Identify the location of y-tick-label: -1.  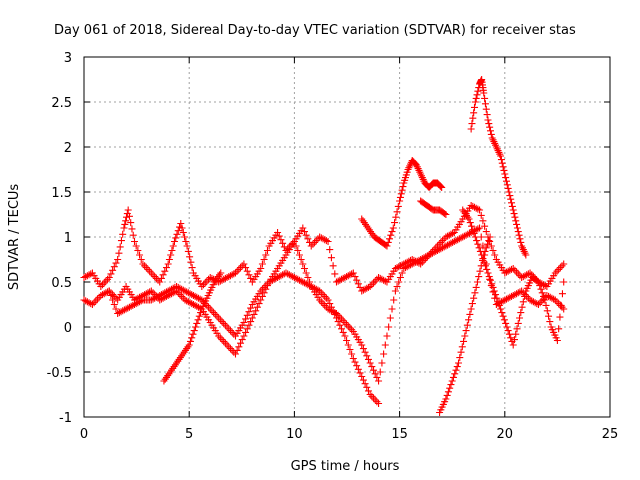
(65, 418).